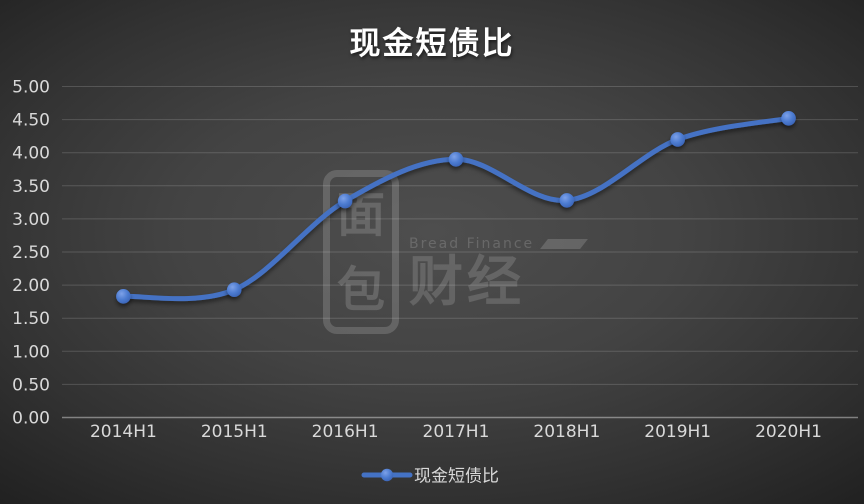  What do you see at coordinates (788, 432) in the screenshot?
I see `x-tick-label: 2020H1` at bounding box center [788, 432].